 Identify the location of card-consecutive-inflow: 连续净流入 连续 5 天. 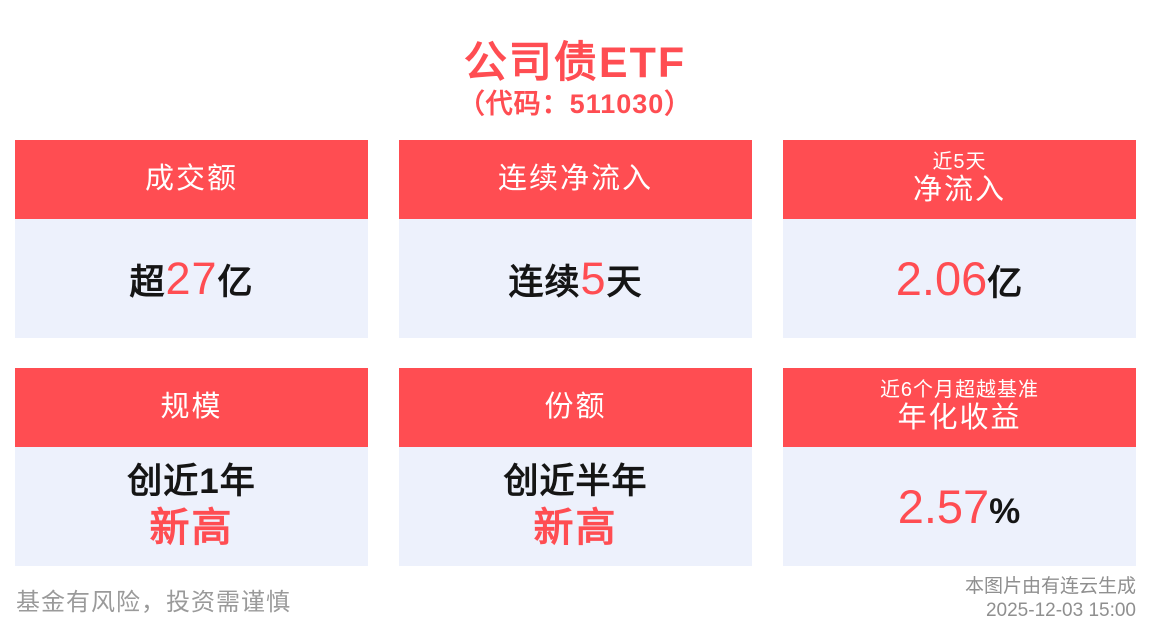
(575, 239).